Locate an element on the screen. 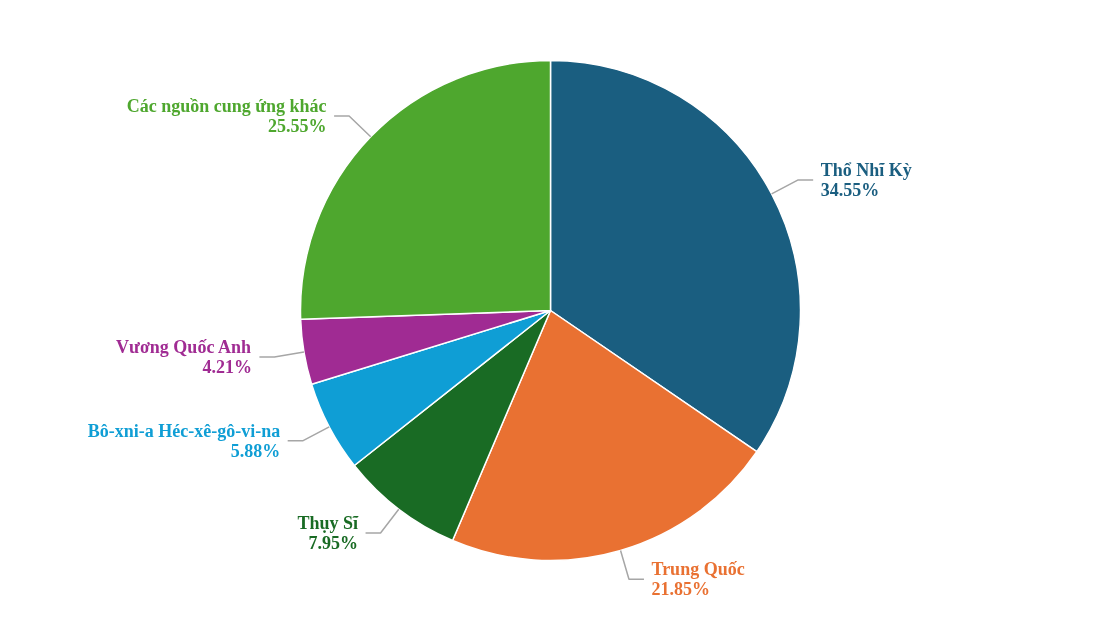  slice-label: Vương Quốc Anh is located at coordinates (183, 347).